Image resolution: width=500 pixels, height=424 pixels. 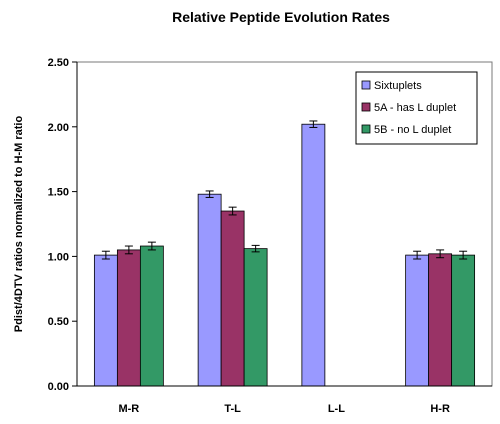 I want to click on y-tick-label: 2.50, so click(x=58, y=63).